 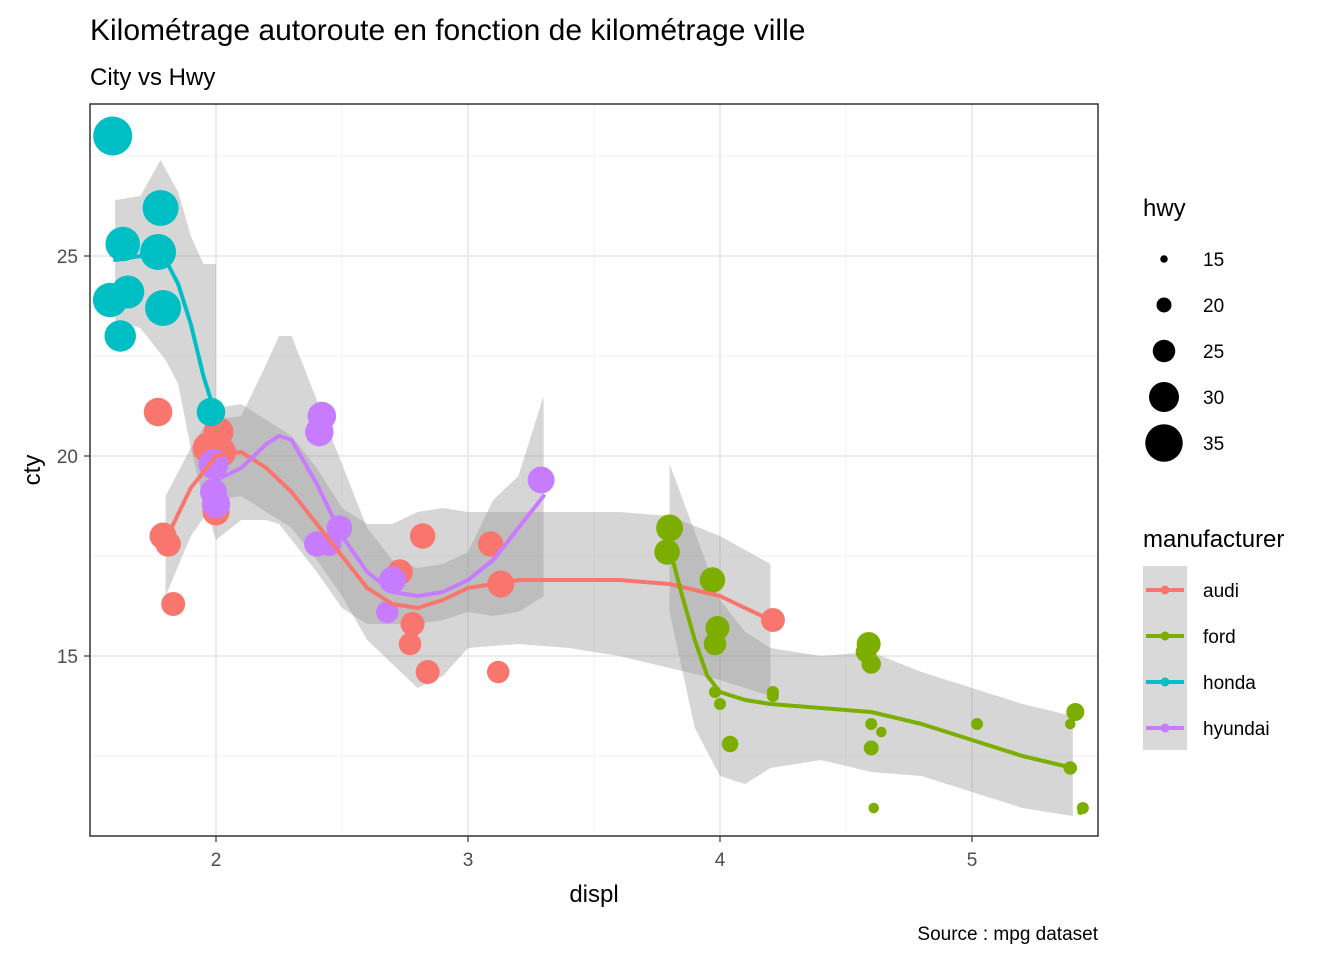 I want to click on color-legend: manufacturer audi ford honda hyundai, so click(x=1213, y=638).